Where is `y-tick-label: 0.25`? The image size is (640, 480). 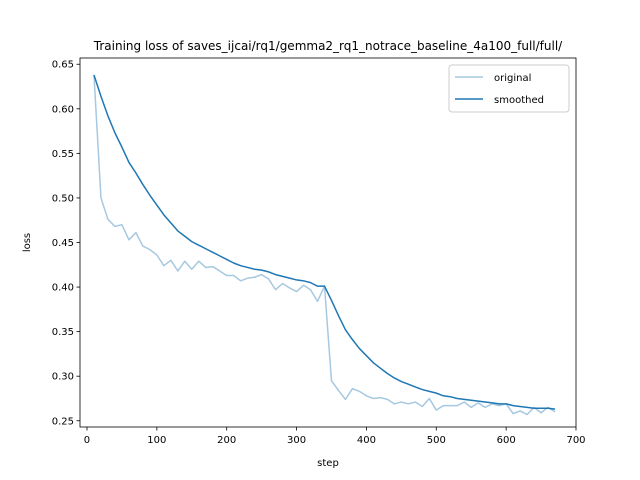 y-tick-label: 0.25 is located at coordinates (63, 421).